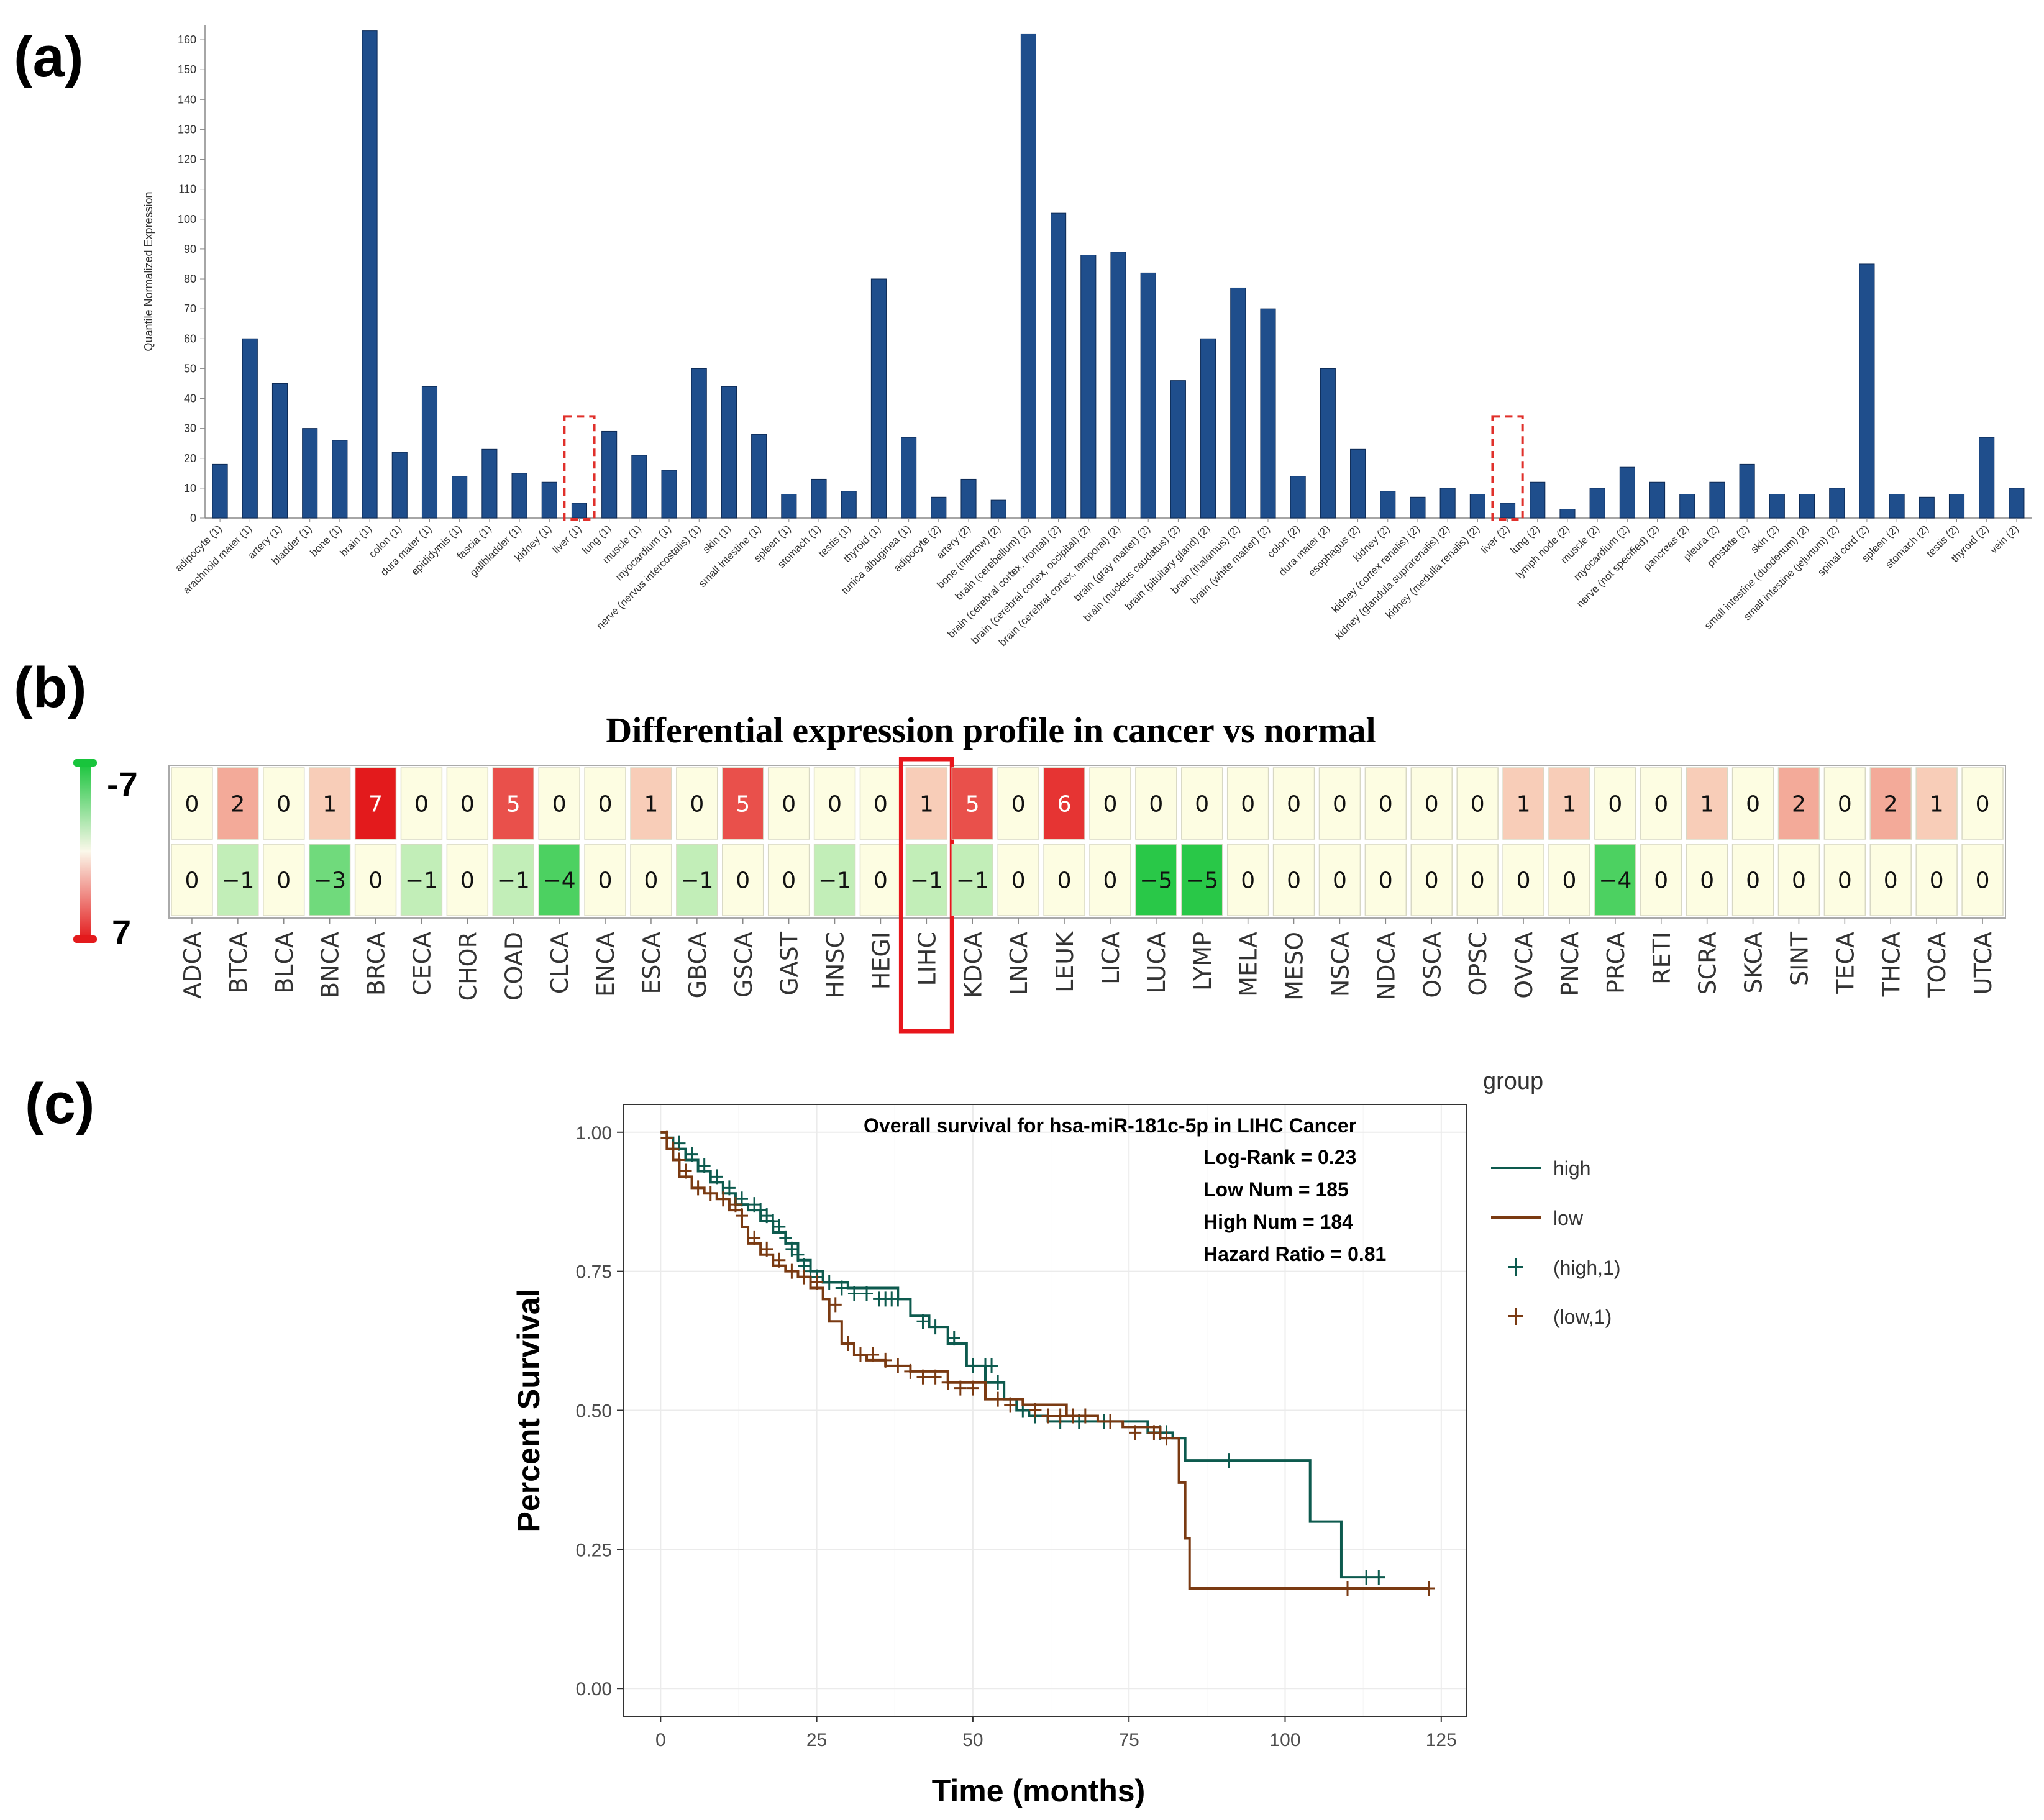 The width and height of the screenshot is (2044, 1820). I want to click on heatmap-category-label: BTCA, so click(238, 963).